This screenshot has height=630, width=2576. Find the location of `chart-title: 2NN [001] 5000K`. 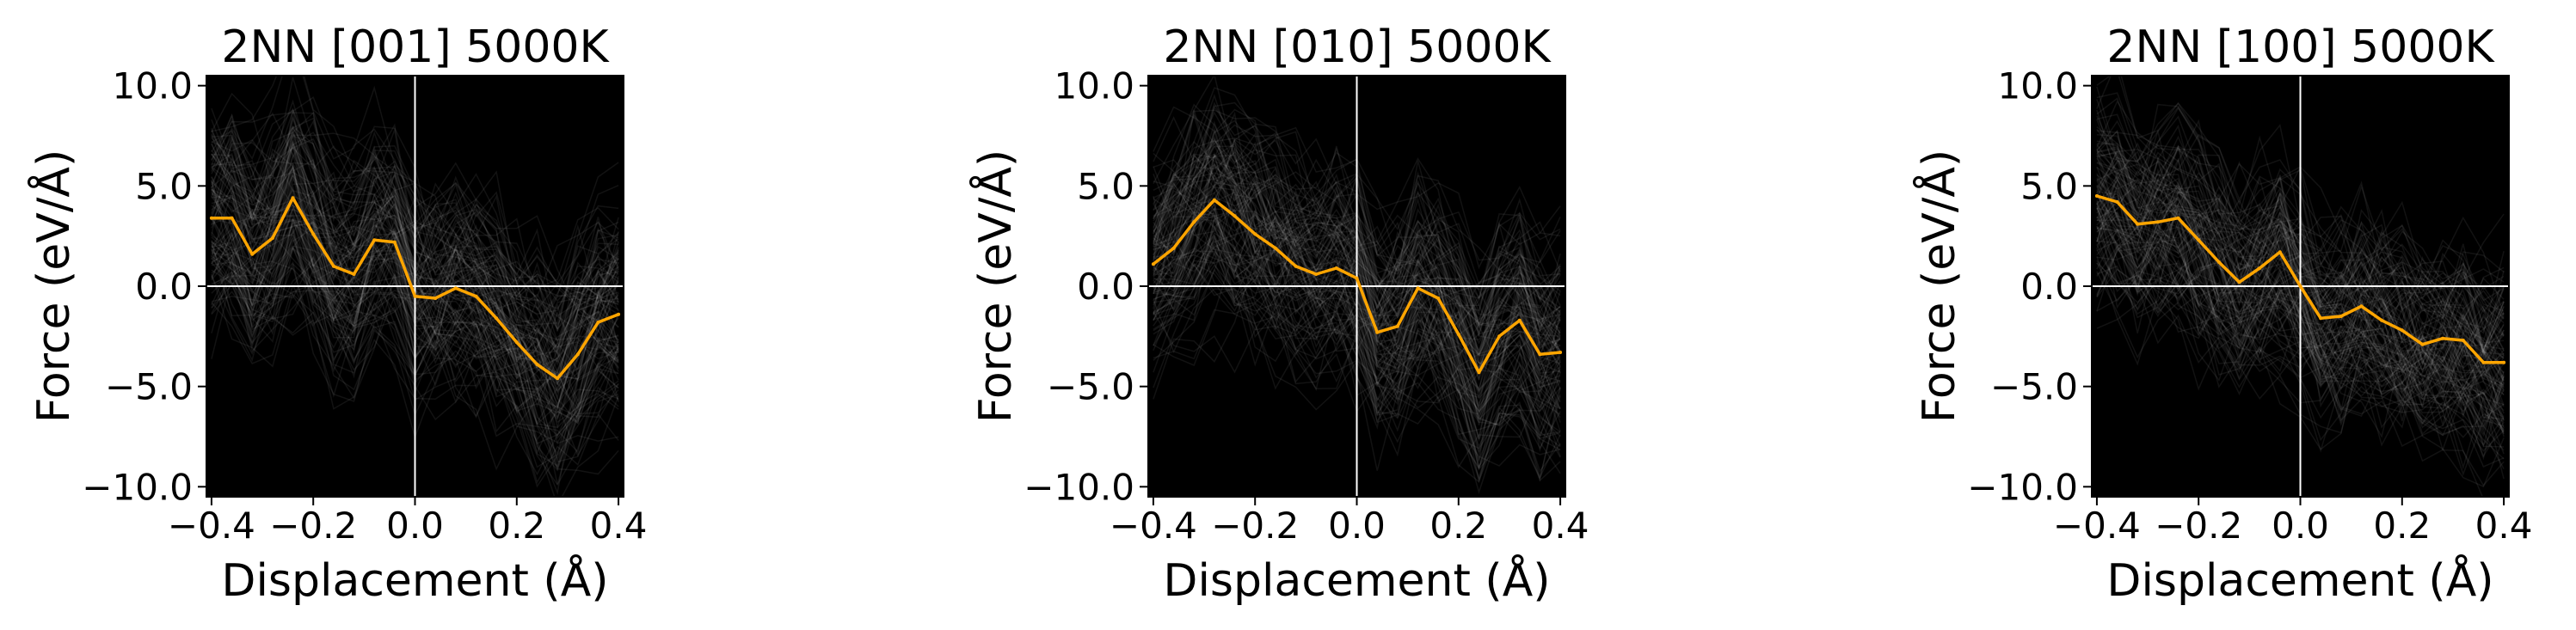

chart-title: 2NN [001] 5000K is located at coordinates (415, 47).